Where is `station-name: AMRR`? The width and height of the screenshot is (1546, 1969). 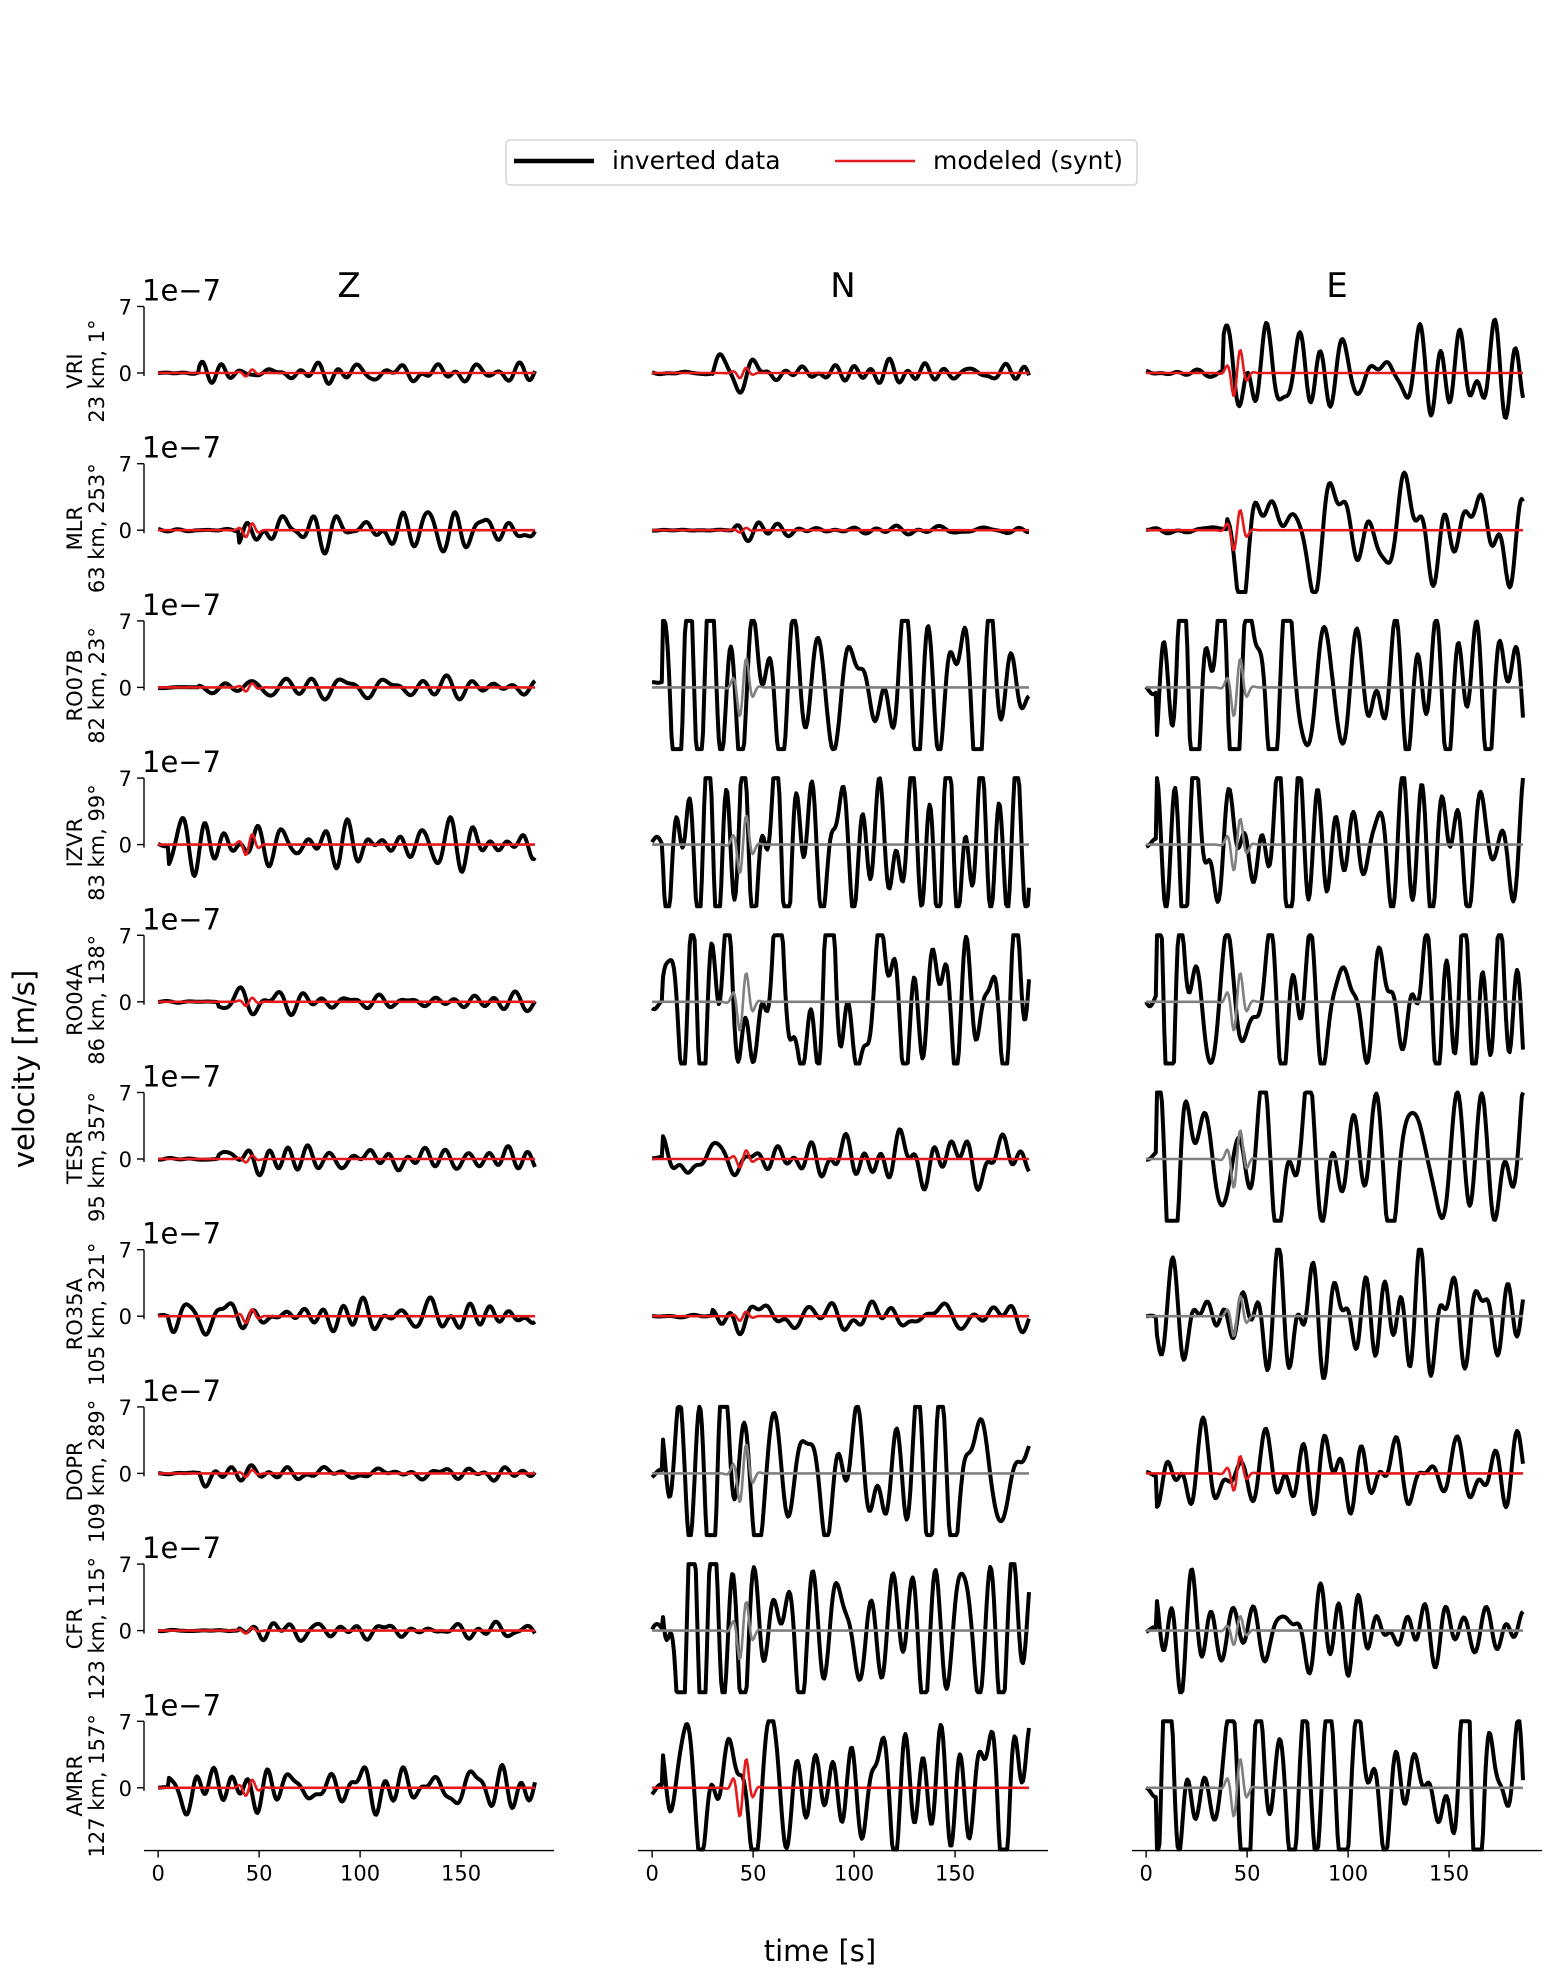 station-name: AMRR is located at coordinates (75, 1786).